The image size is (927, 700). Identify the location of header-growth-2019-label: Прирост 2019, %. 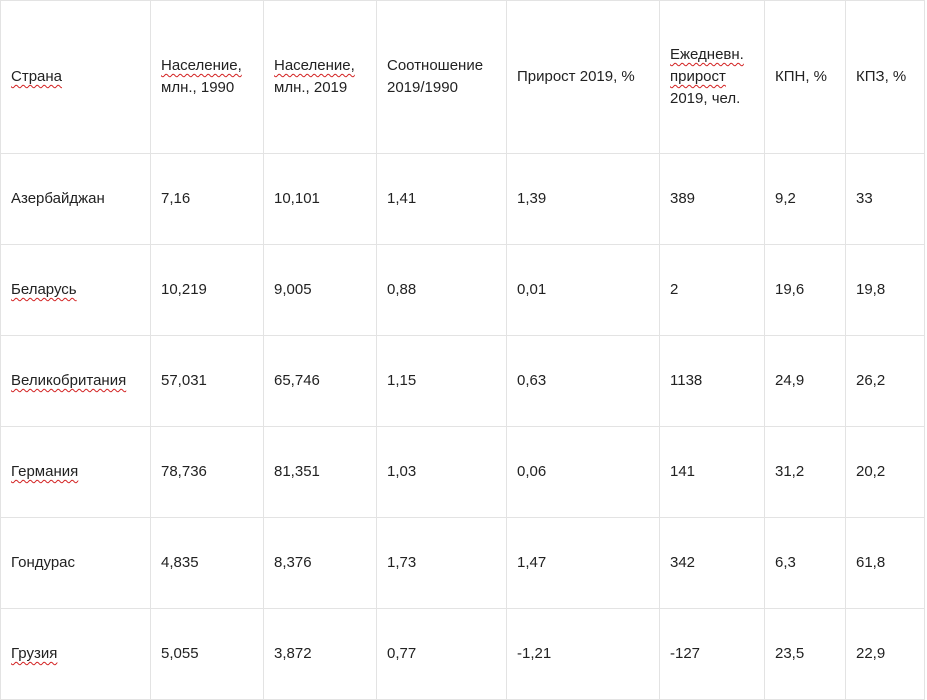
(576, 76).